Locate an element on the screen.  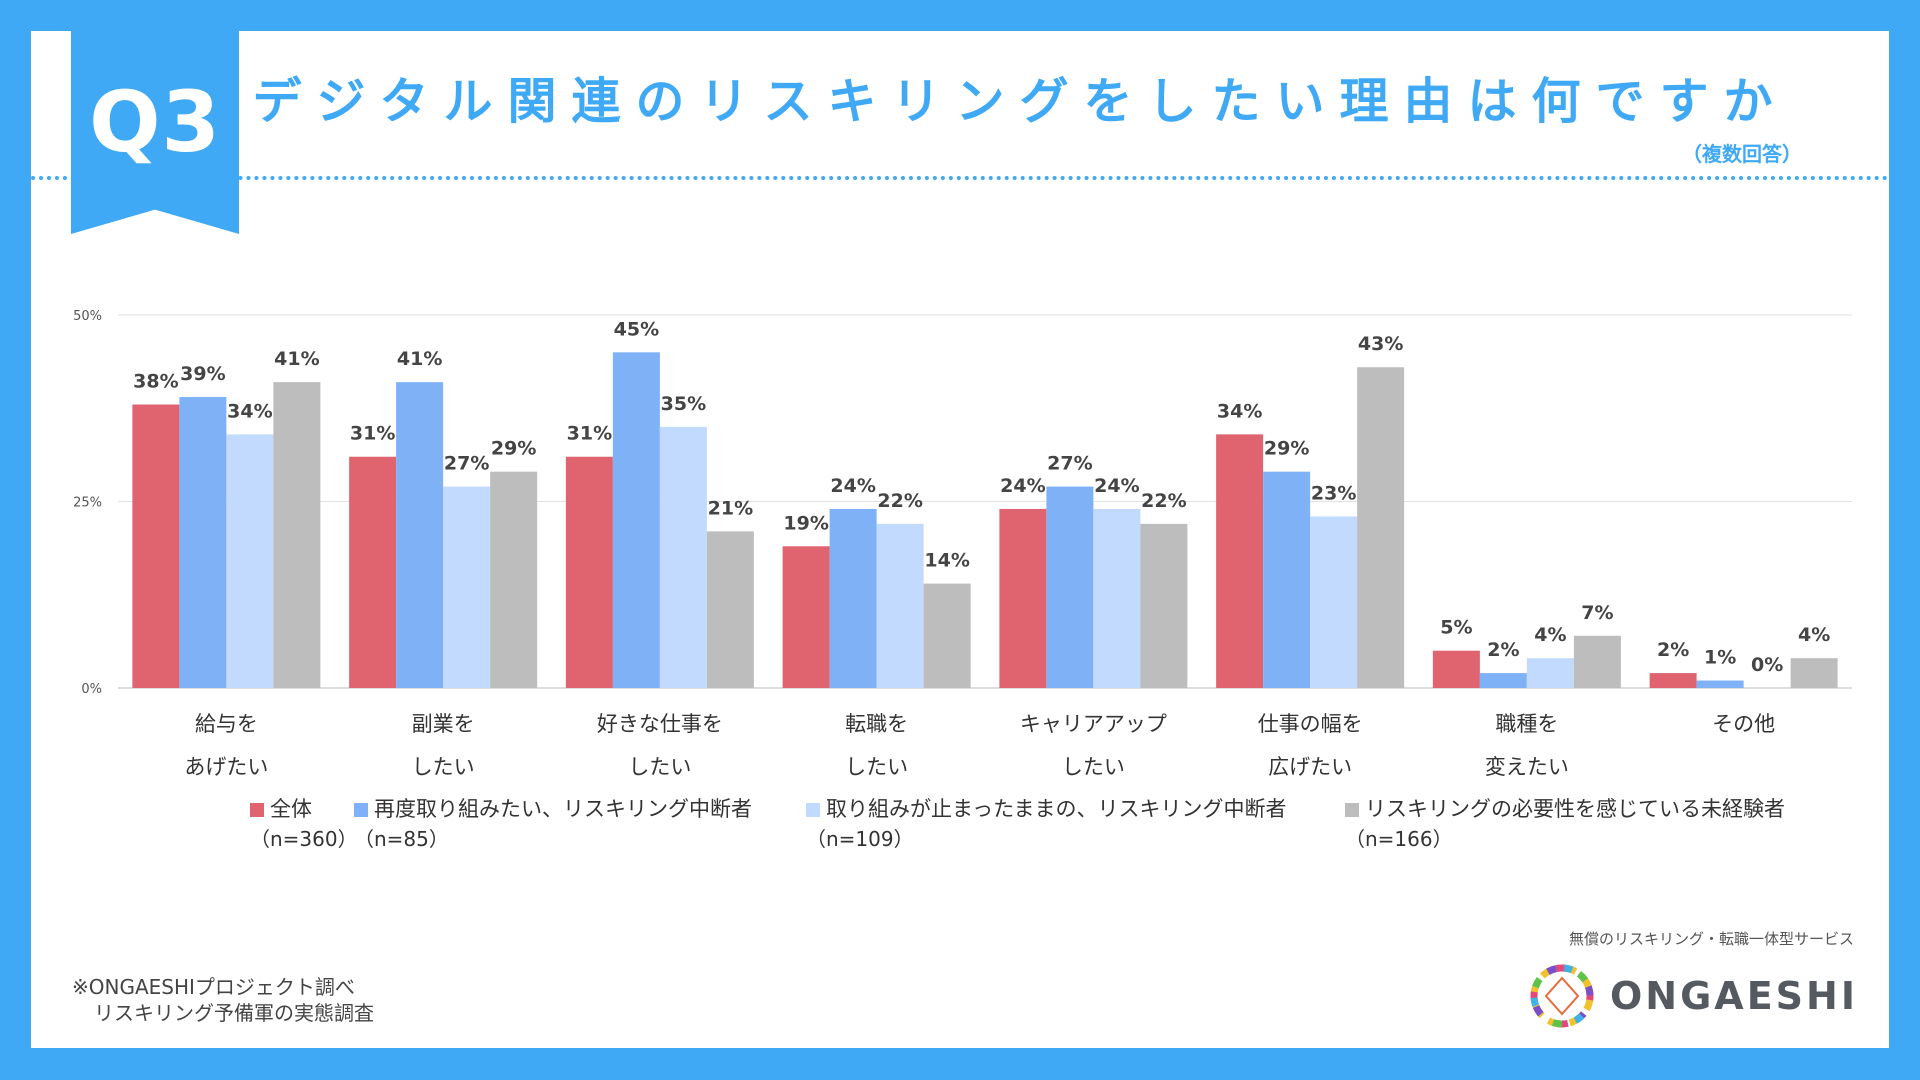
x-category-label: 広げたい is located at coordinates (1310, 767).